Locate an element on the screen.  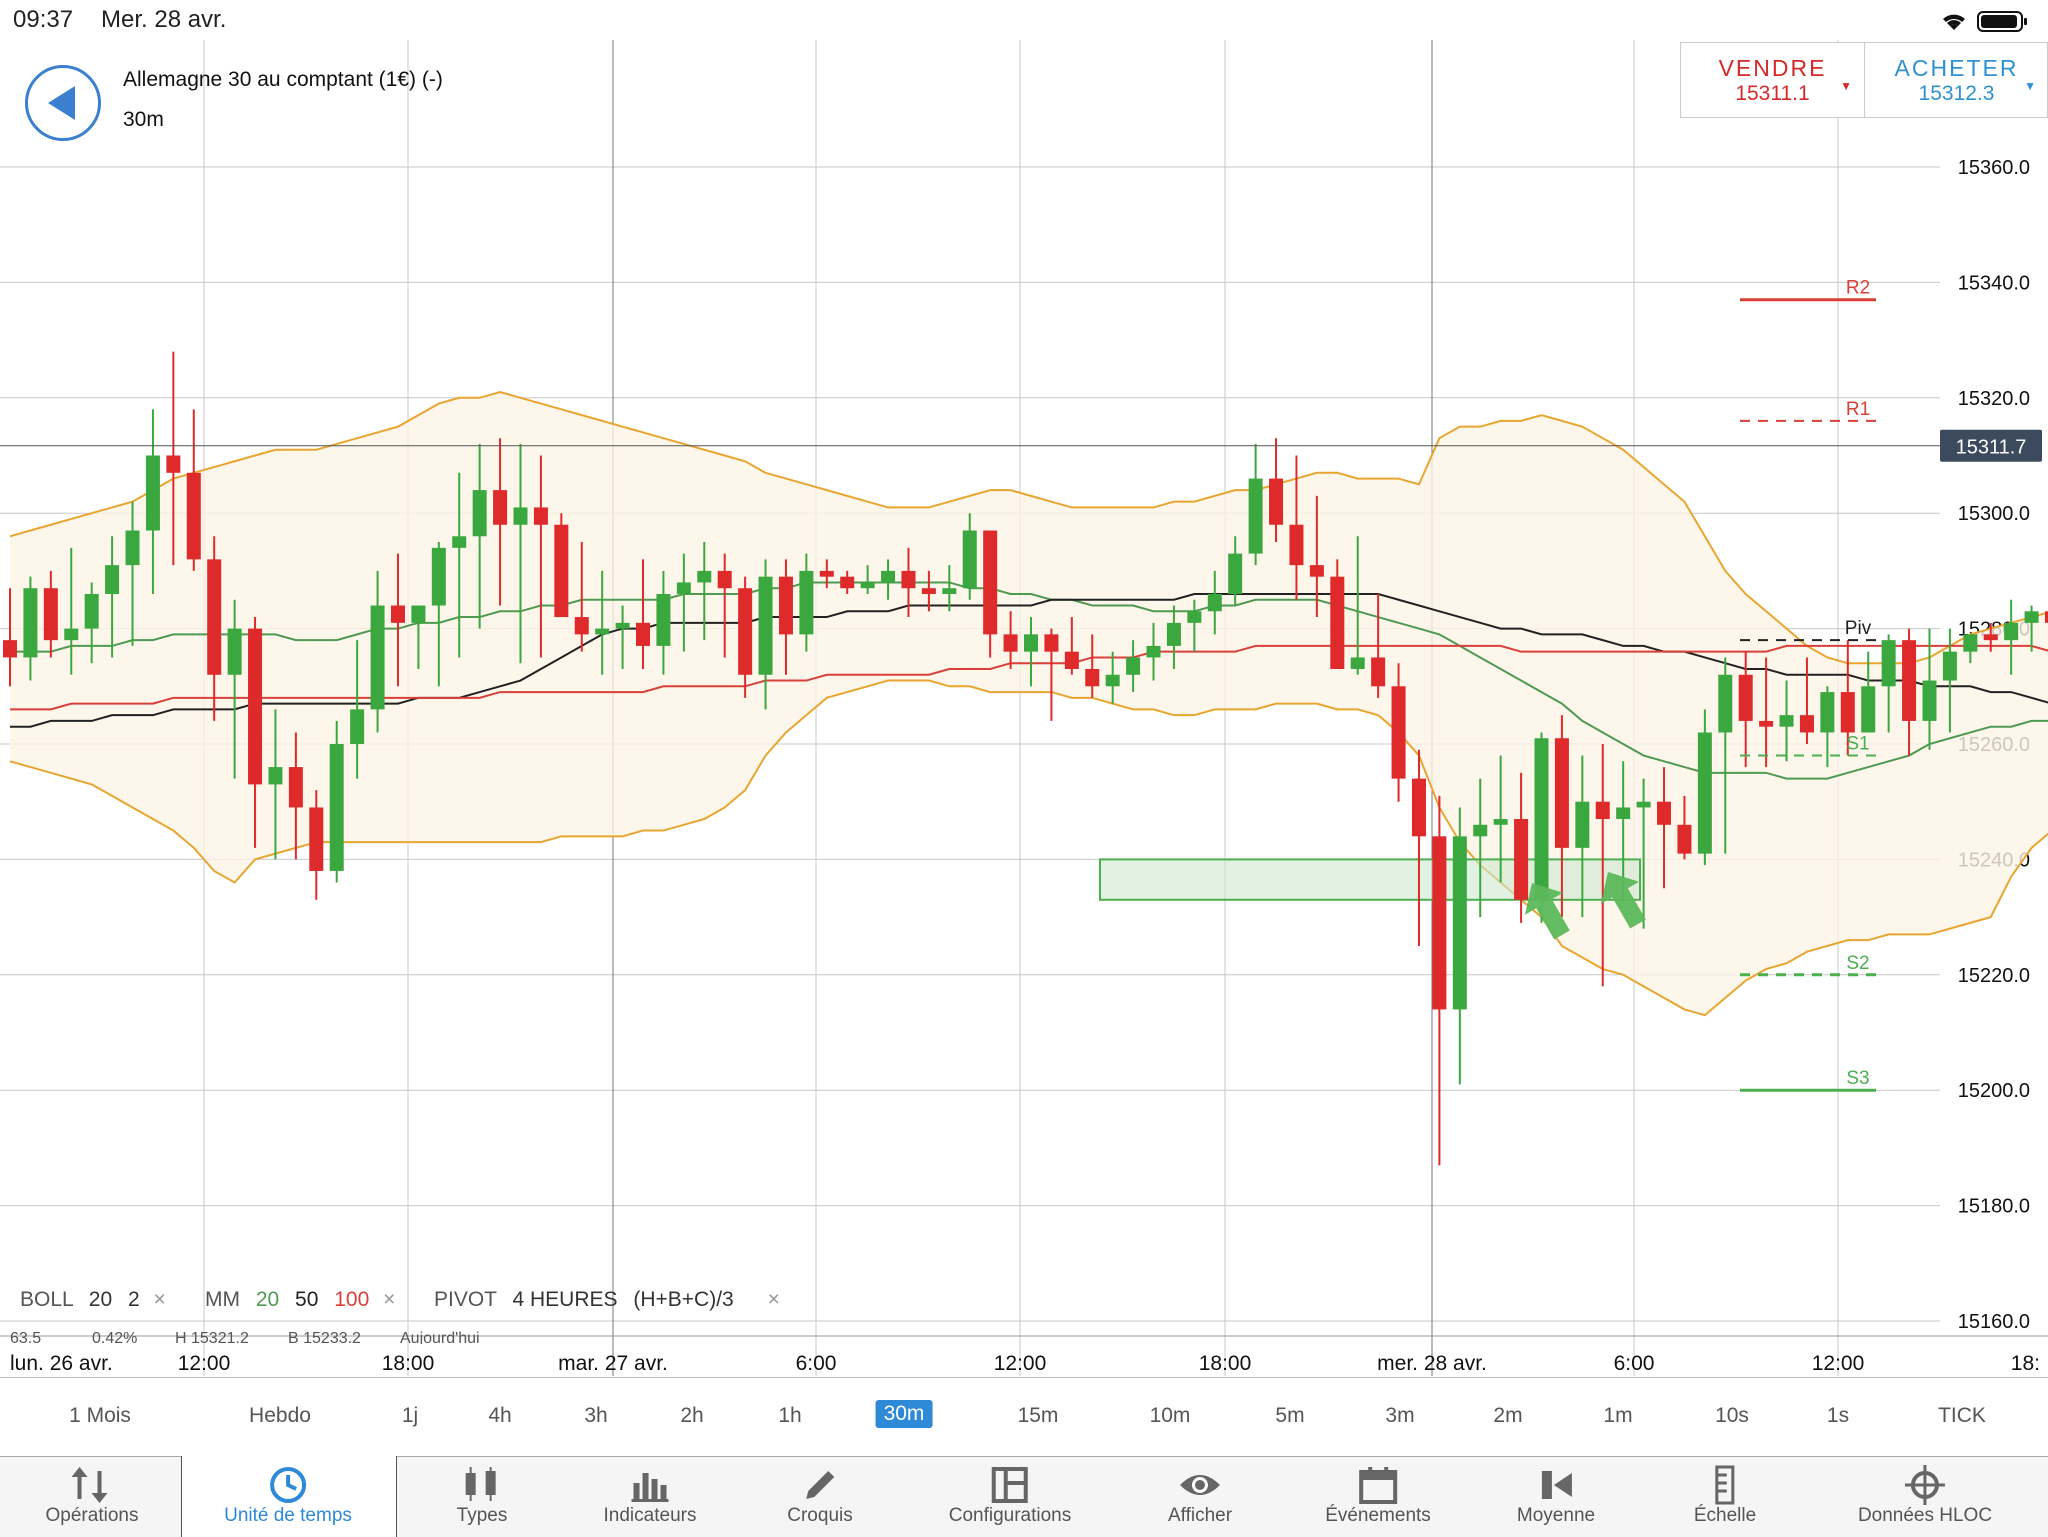
legend-boll: BOLL 20 2 × is located at coordinates (93, 1300).